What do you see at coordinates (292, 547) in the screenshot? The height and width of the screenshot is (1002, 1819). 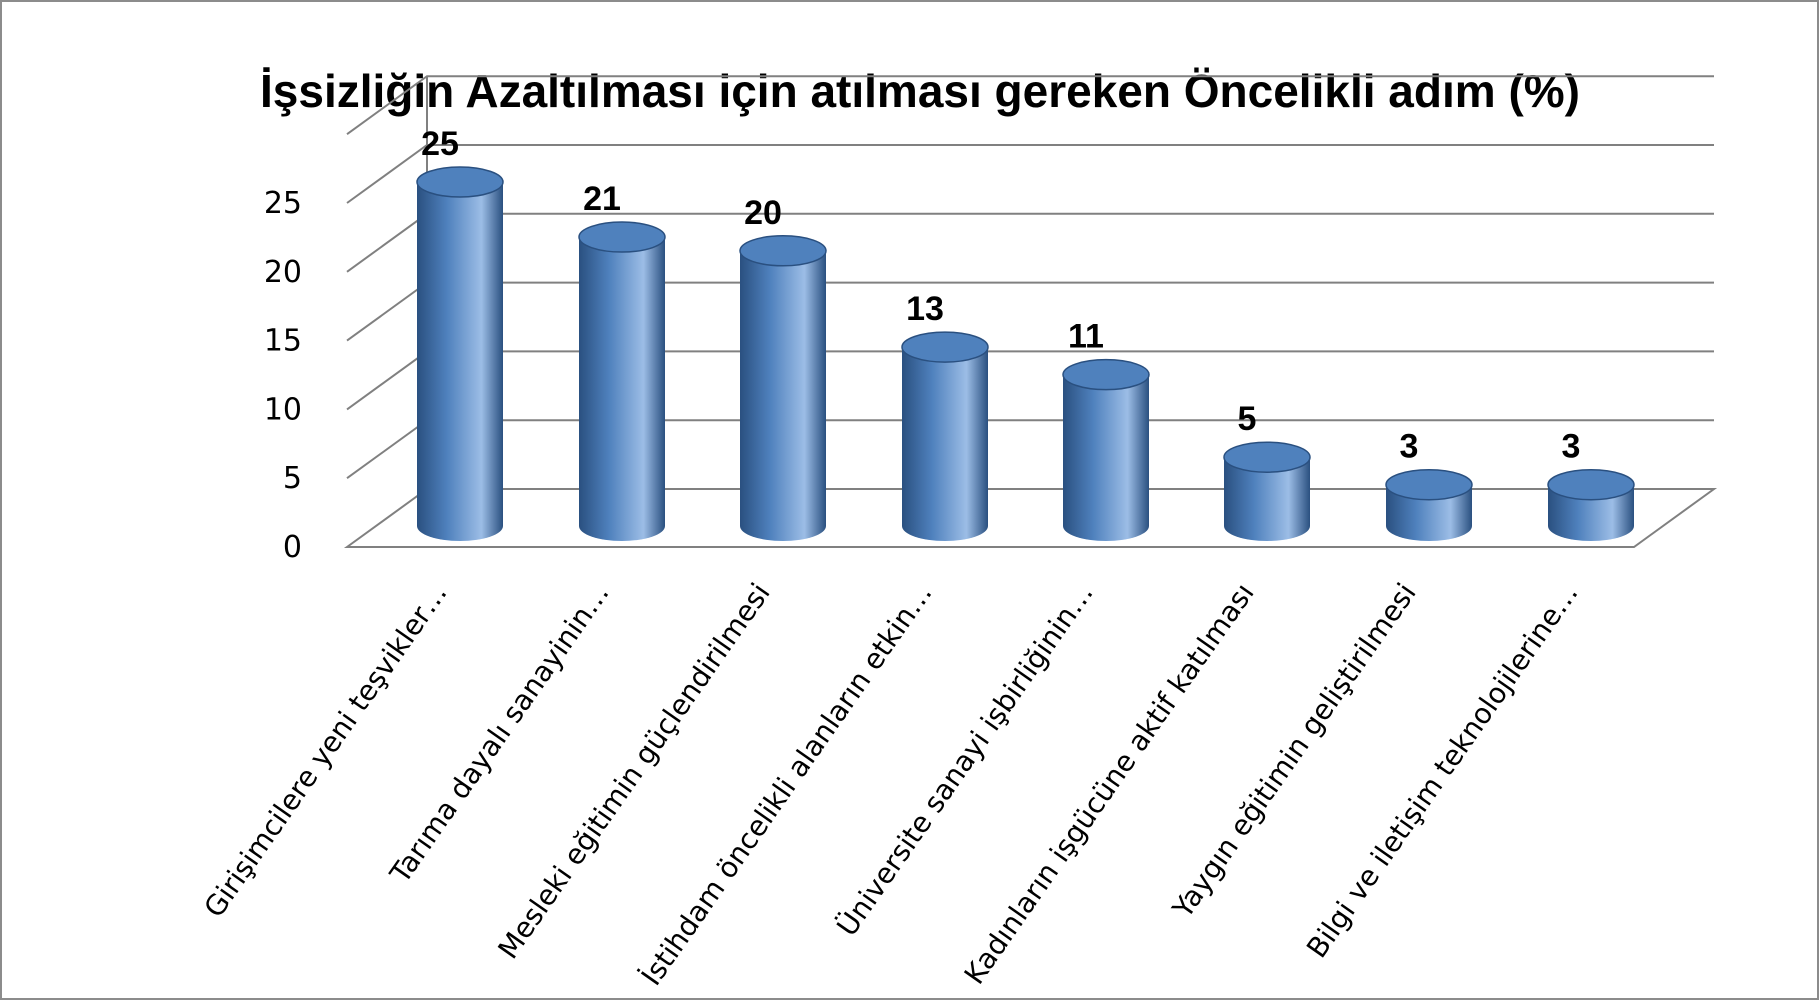 I see `y-tick-label: 0` at bounding box center [292, 547].